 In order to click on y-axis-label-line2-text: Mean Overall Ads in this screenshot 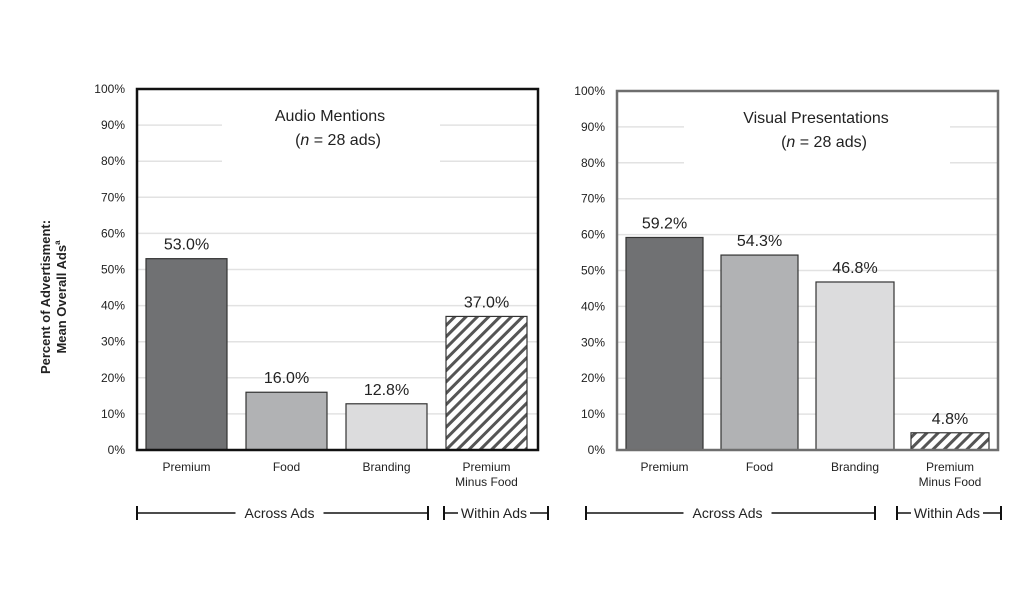, I will do `click(61, 299)`.